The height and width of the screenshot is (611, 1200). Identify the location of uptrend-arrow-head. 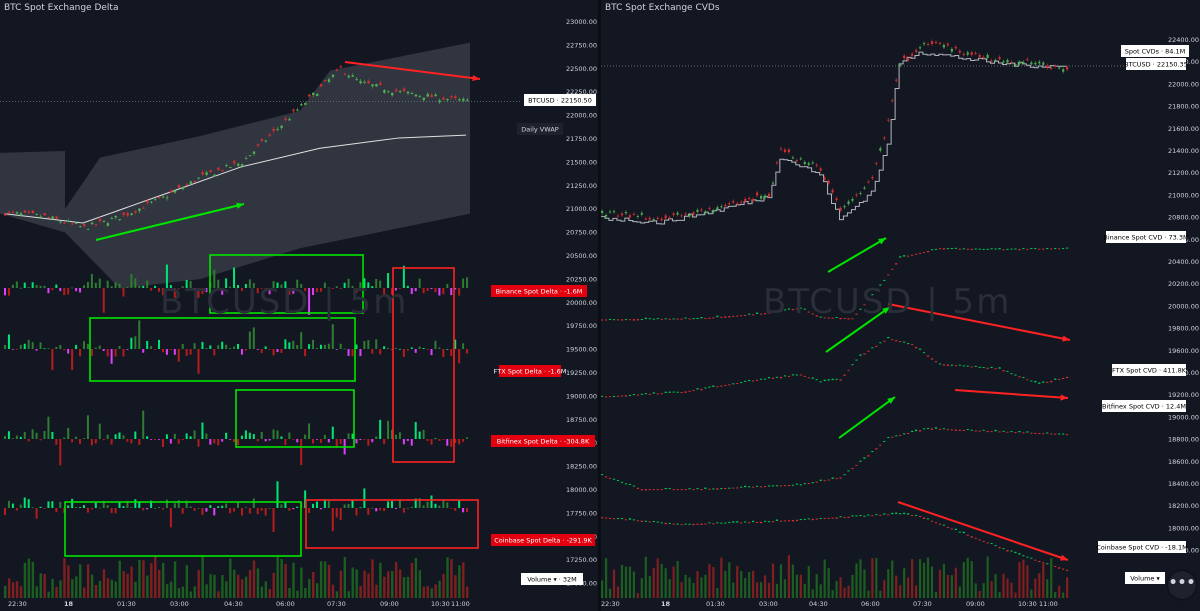
(240, 205).